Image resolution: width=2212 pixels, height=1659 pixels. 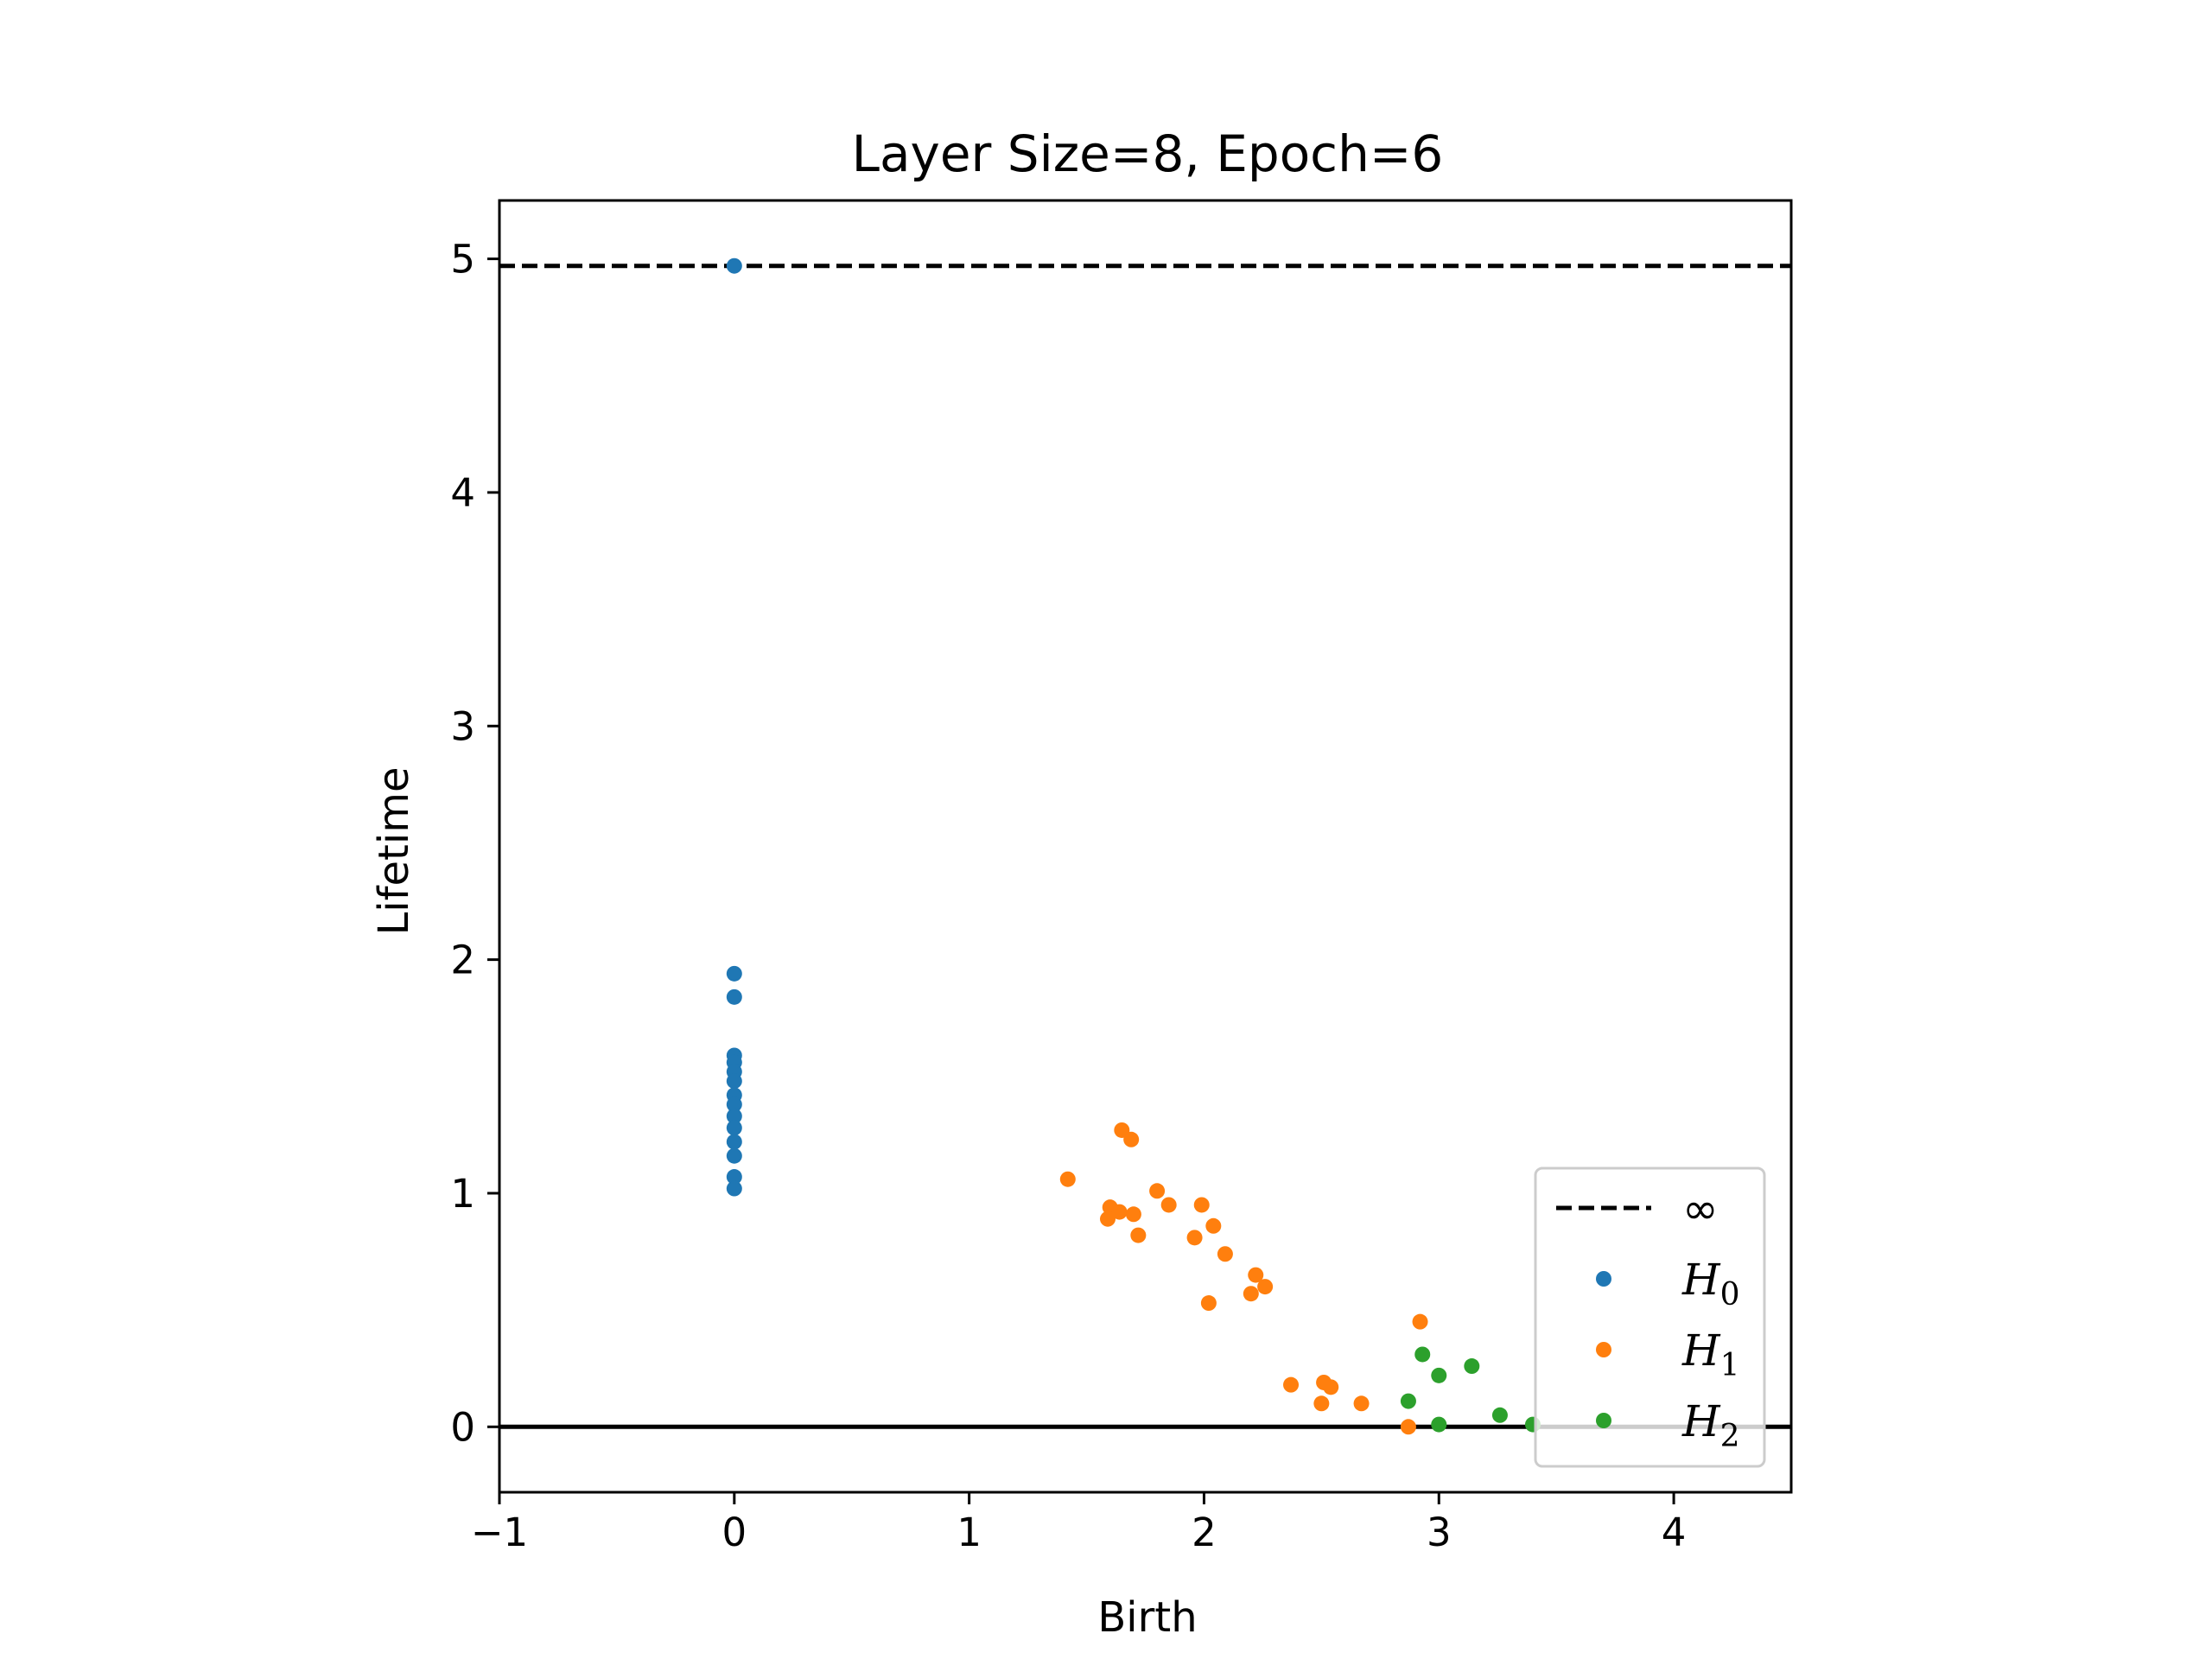 What do you see at coordinates (462, 493) in the screenshot?
I see `y-tick-label: 4` at bounding box center [462, 493].